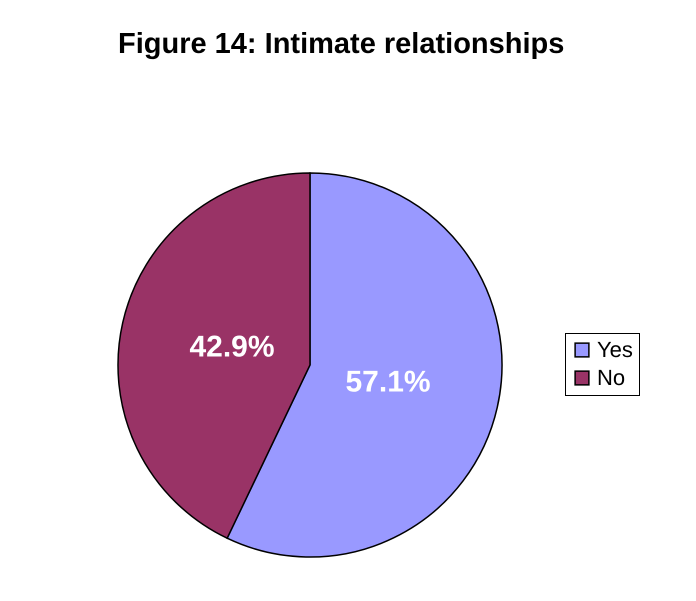 This screenshot has height=601, width=696. What do you see at coordinates (232, 347) in the screenshot?
I see `data-label: 42.9%` at bounding box center [232, 347].